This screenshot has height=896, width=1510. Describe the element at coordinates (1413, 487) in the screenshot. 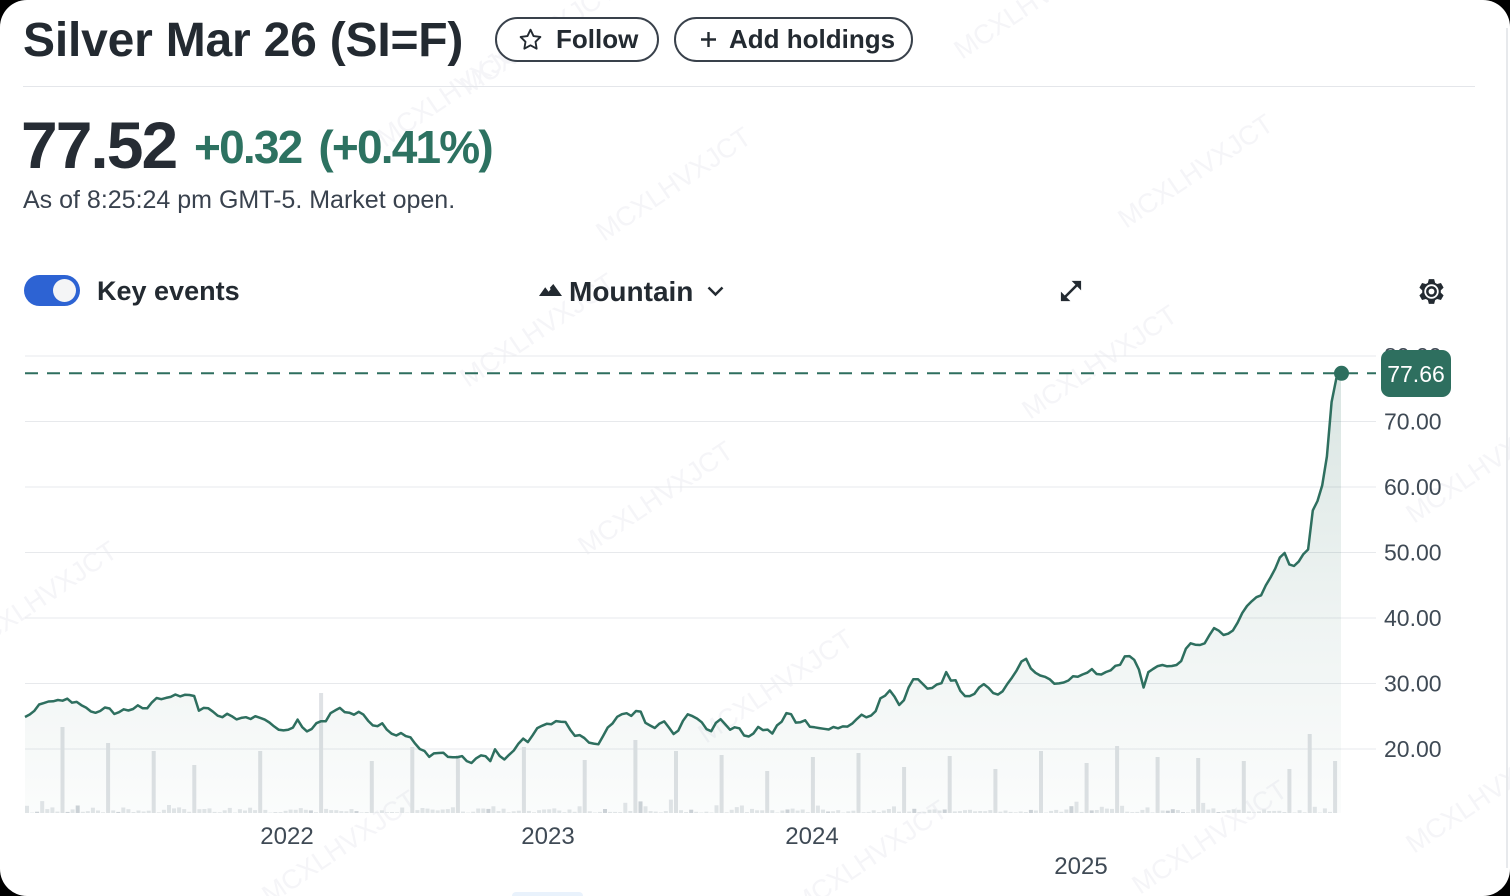

I see `svg-text: 60.00` at that location.